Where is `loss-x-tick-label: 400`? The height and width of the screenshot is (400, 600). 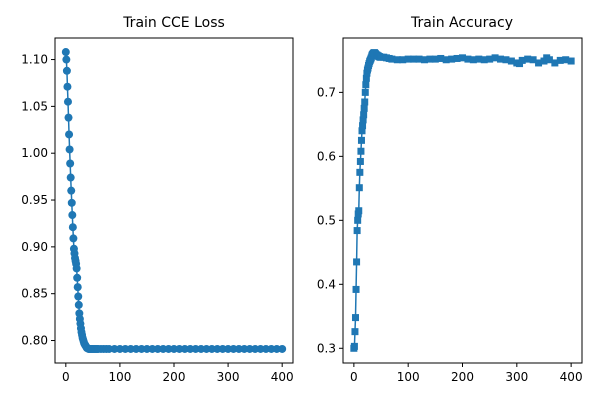 loss-x-tick-label: 400 is located at coordinates (282, 377).